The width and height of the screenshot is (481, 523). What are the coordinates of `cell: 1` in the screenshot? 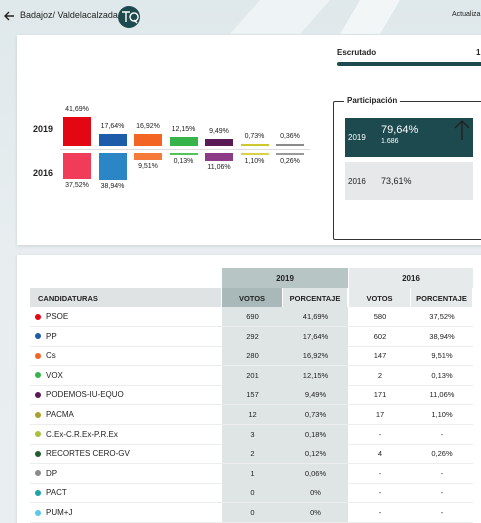 It's located at (252, 473).